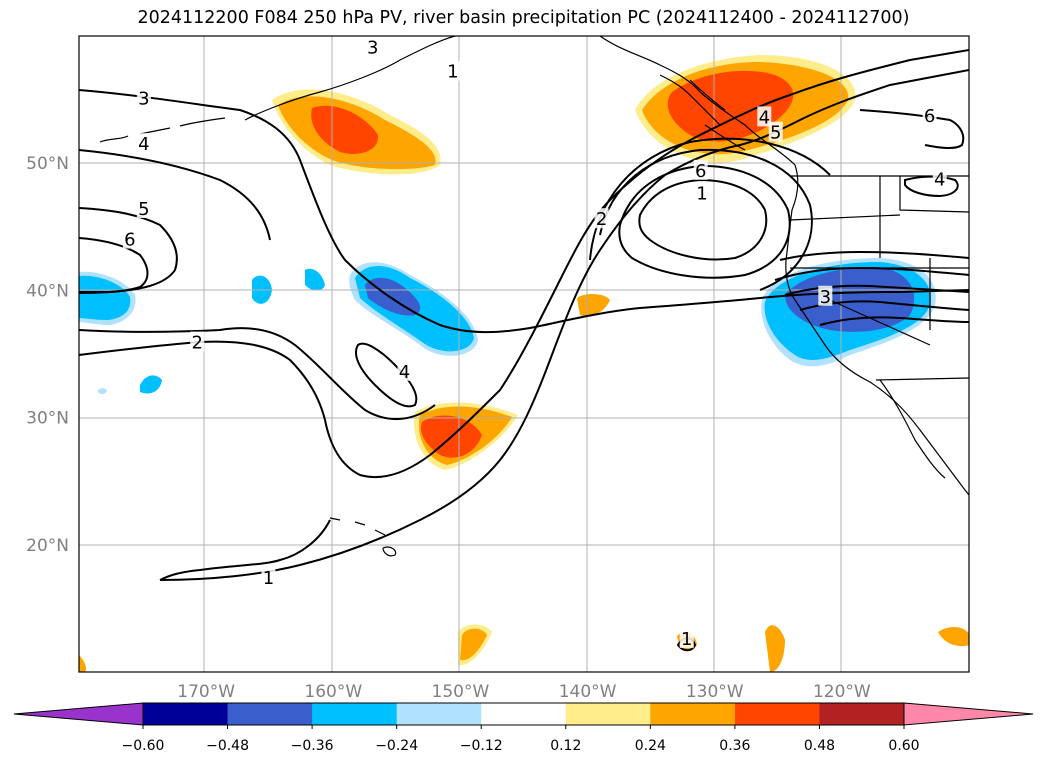  What do you see at coordinates (461, 692) in the screenshot?
I see `longitude-label: 150°W` at bounding box center [461, 692].